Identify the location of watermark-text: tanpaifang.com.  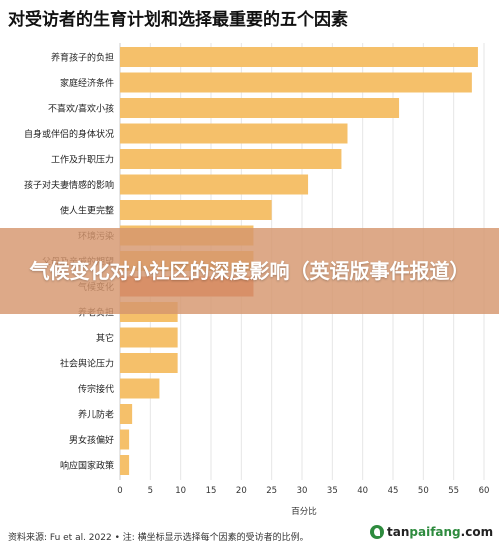
(440, 532).